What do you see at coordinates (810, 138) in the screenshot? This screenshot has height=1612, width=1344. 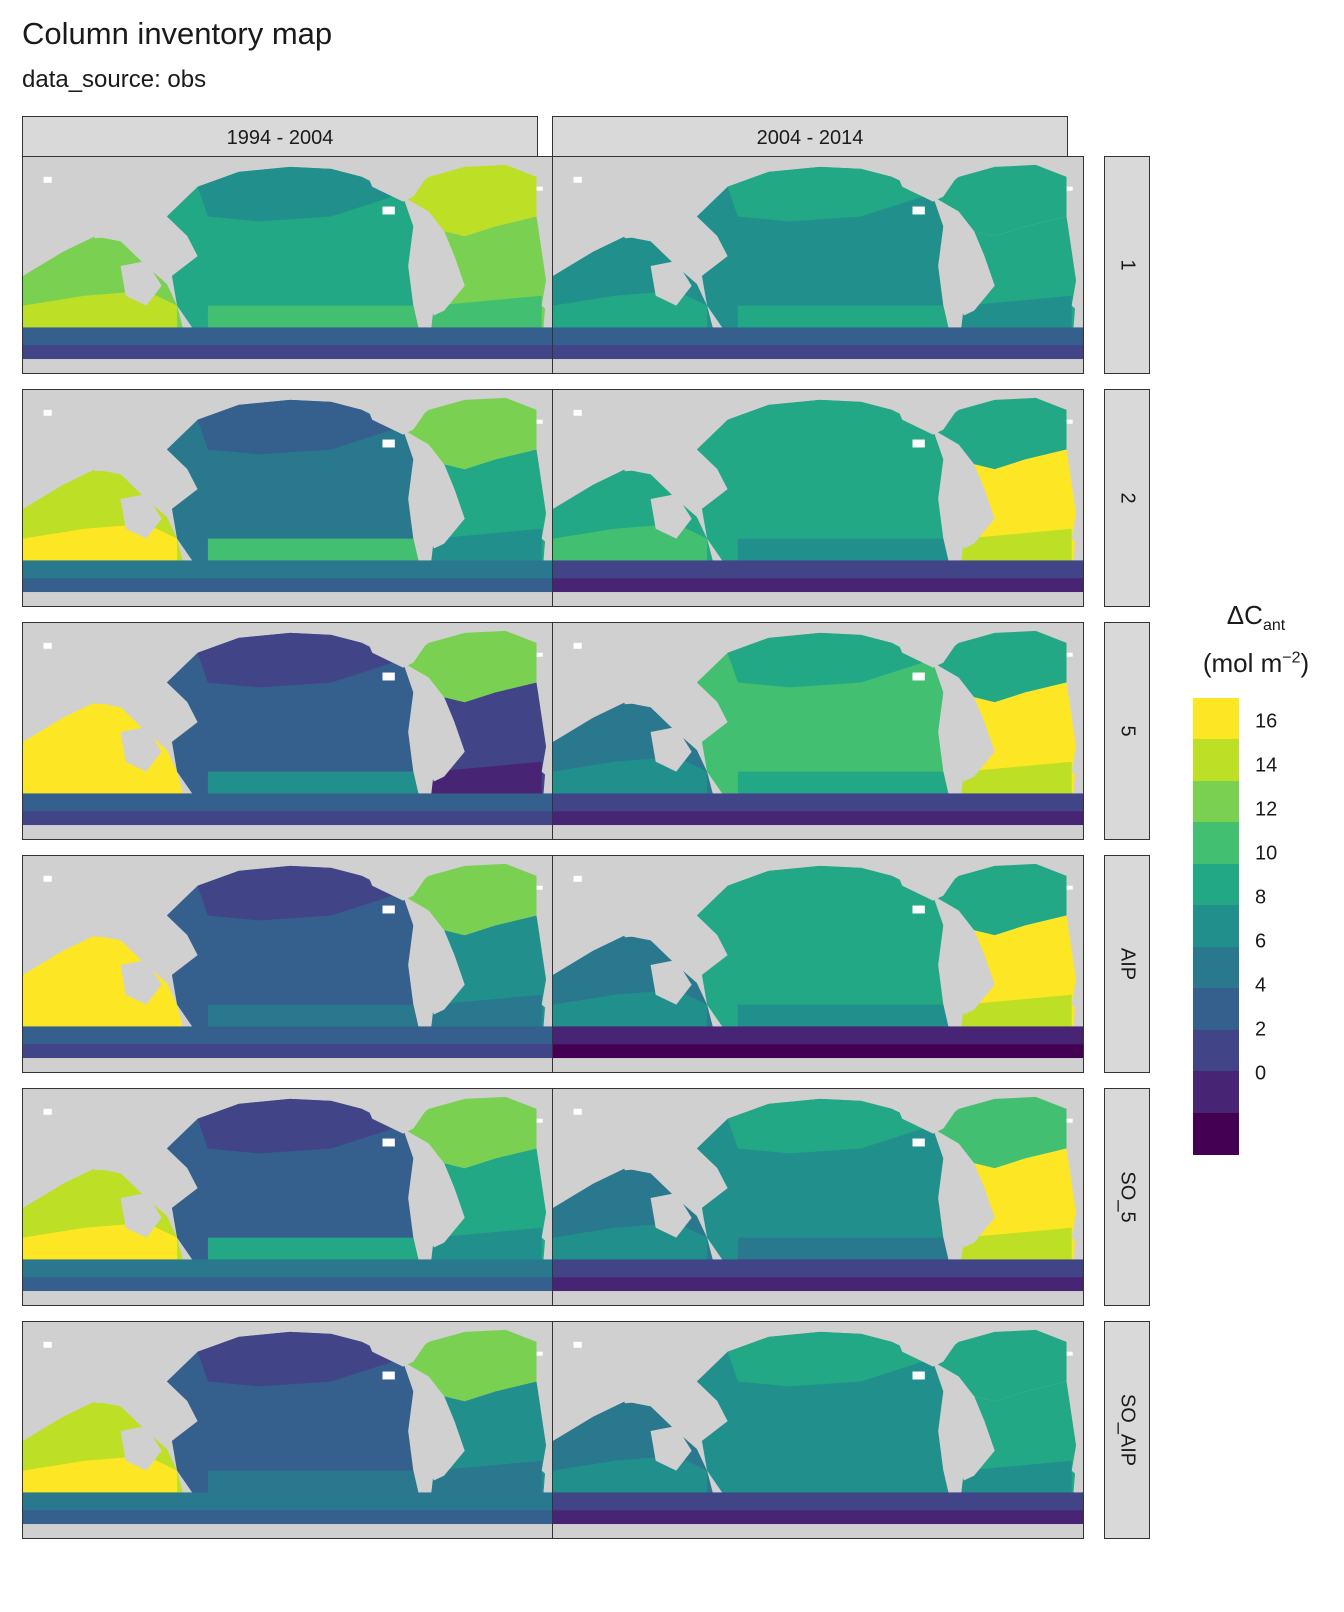 I see `facet-strip-col-2: 2004 - 2014` at bounding box center [810, 138].